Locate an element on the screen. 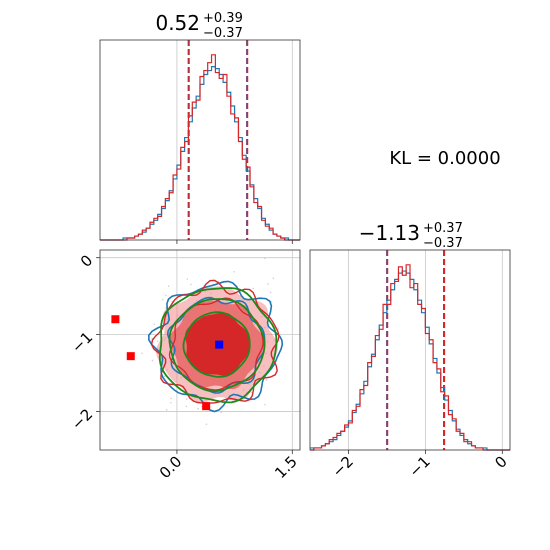 The width and height of the screenshot is (550, 550). x-tick-label: 0.0 is located at coordinates (171, 467).